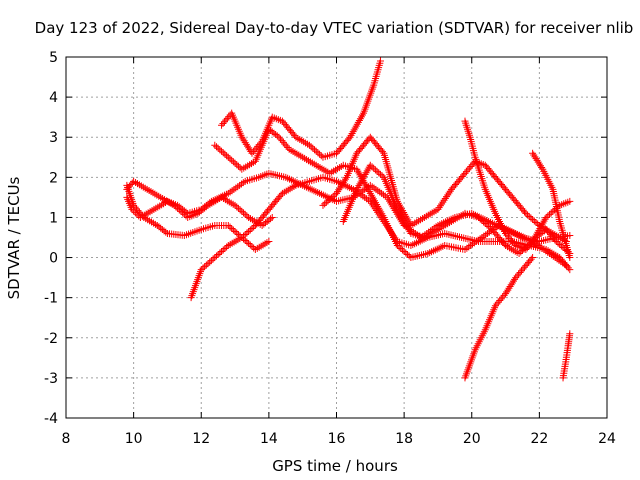  What do you see at coordinates (51, 419) in the screenshot?
I see `y-tick-label: -4` at bounding box center [51, 419].